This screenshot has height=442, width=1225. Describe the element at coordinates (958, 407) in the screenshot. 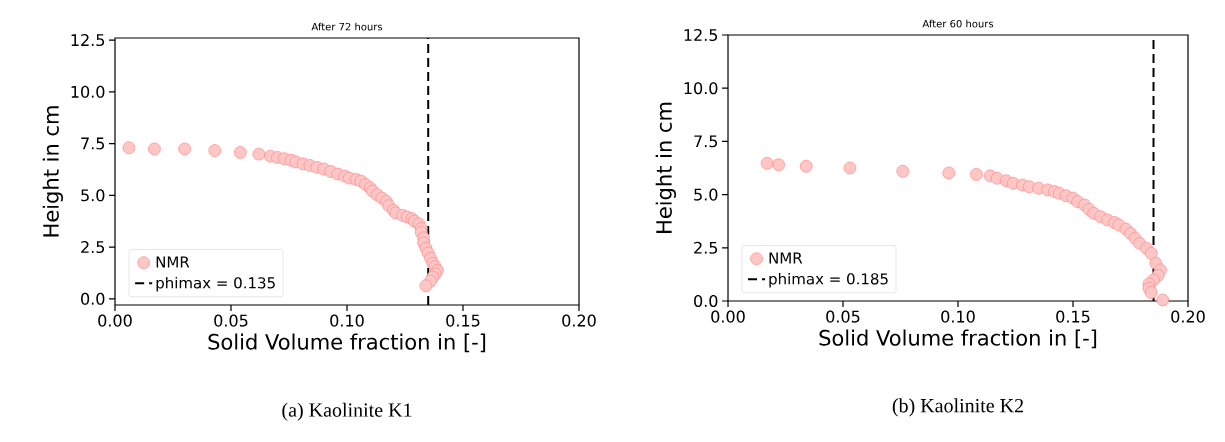

I see `text: (b) Kaolinite K2` at that location.